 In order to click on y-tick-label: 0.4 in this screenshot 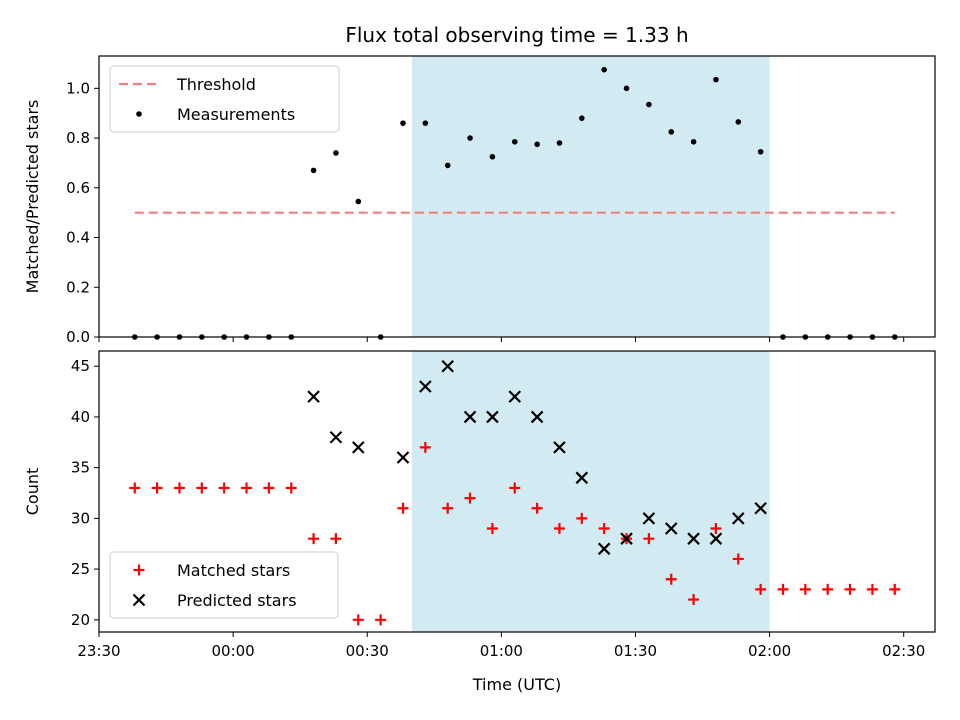, I will do `click(78, 238)`.